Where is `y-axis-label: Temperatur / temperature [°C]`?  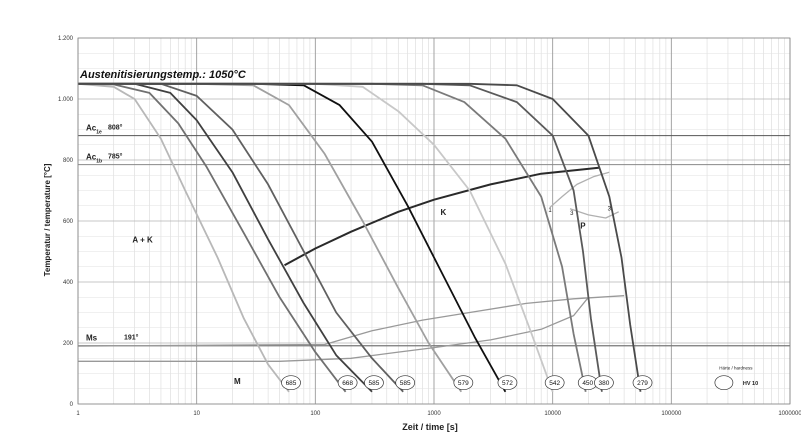 y-axis-label: Temperatur / temperature [°C] is located at coordinates (47, 219).